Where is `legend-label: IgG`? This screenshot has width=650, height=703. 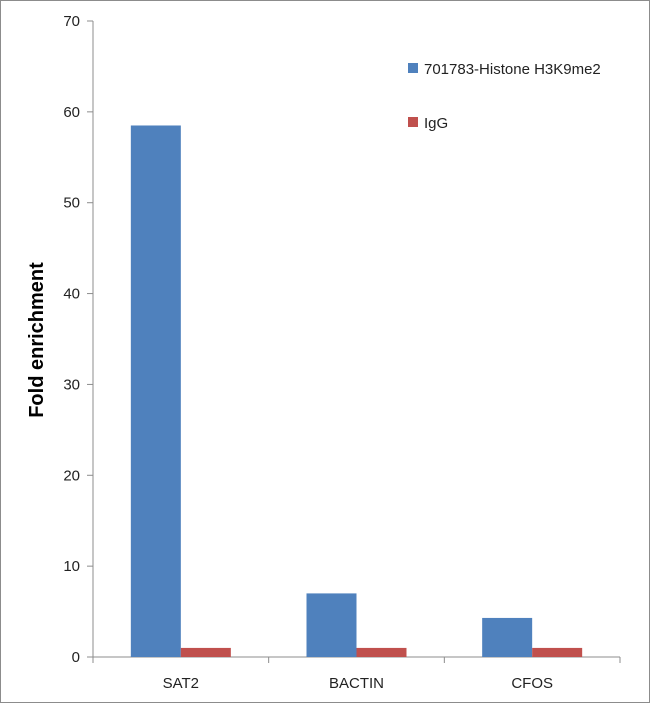 legend-label: IgG is located at coordinates (436, 123).